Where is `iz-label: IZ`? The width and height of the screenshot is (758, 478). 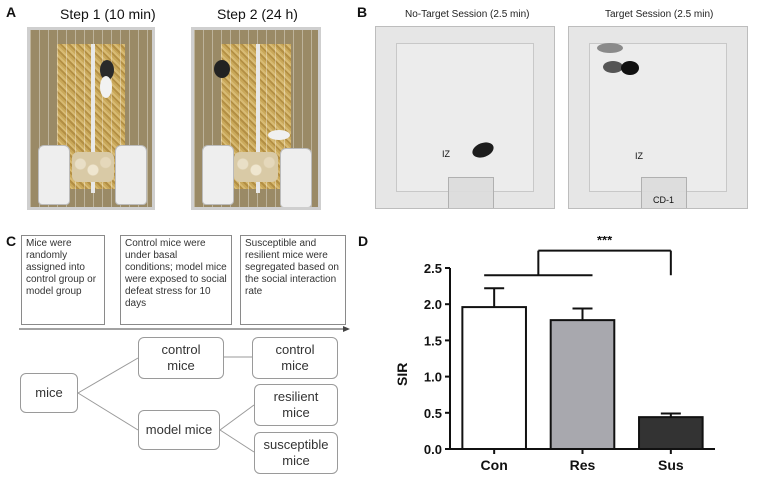
iz-label: IZ is located at coordinates (446, 154).